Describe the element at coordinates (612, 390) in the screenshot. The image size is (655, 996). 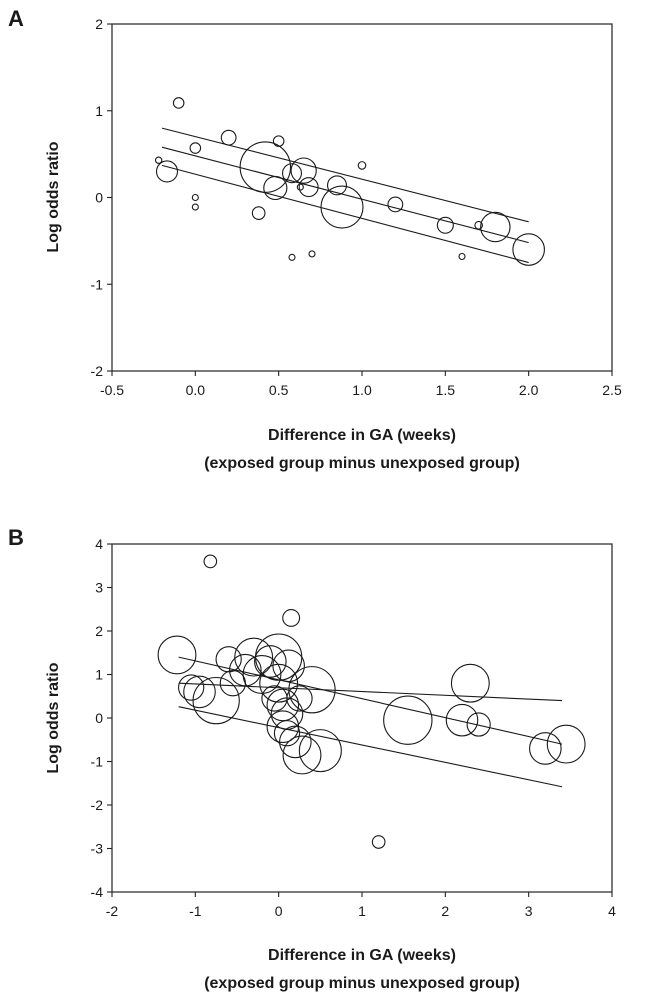
I see `x-tick-label: 2.5` at that location.